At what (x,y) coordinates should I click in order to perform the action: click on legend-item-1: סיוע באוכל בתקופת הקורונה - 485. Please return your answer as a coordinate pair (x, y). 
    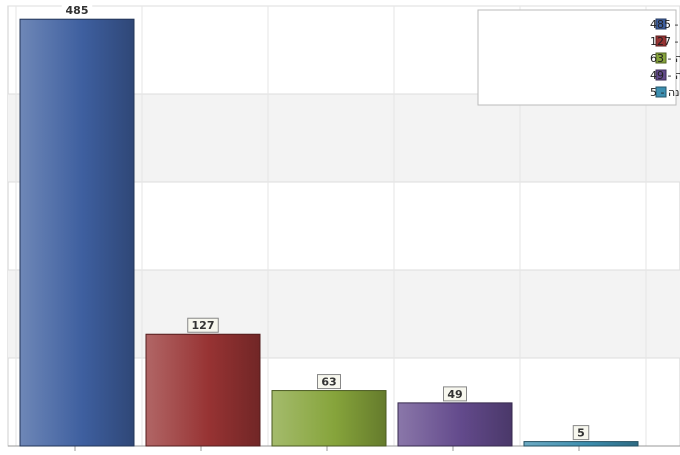
    Looking at the image, I should click on (665, 24).